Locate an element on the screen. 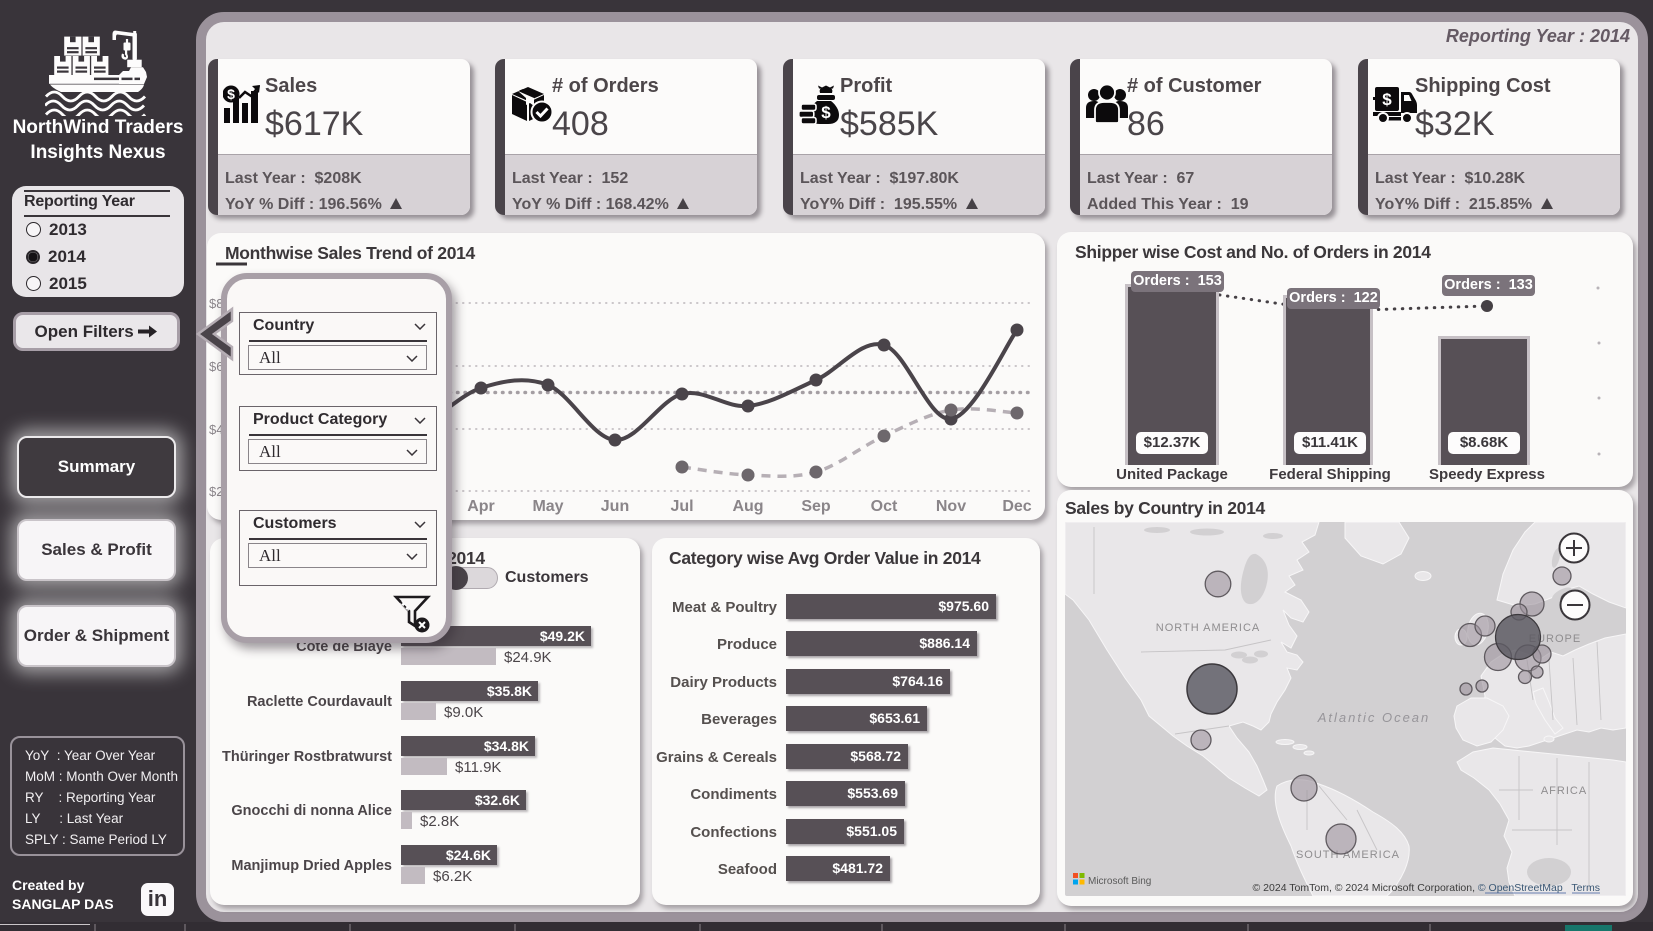 This screenshot has height=931, width=1653. svg-text: Oct is located at coordinates (884, 506).